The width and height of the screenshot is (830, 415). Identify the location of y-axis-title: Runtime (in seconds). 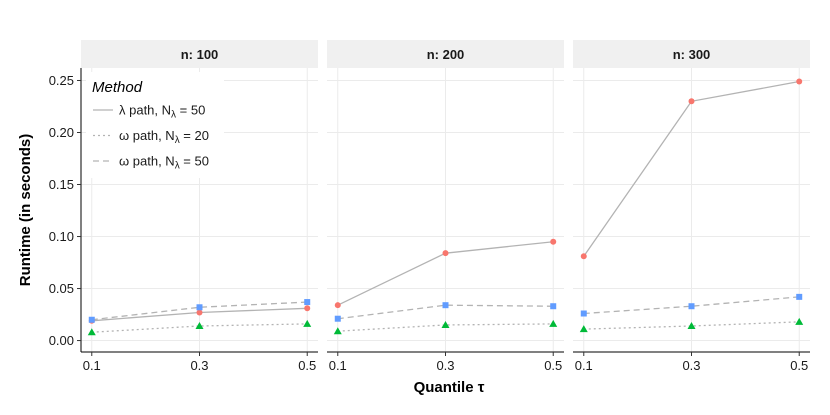
(25, 210).